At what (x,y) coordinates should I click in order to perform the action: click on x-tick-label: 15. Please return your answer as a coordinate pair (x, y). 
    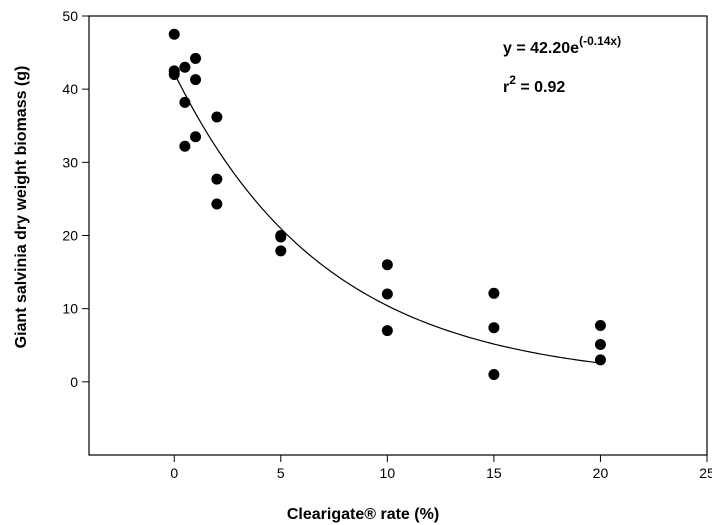
    Looking at the image, I should click on (494, 473).